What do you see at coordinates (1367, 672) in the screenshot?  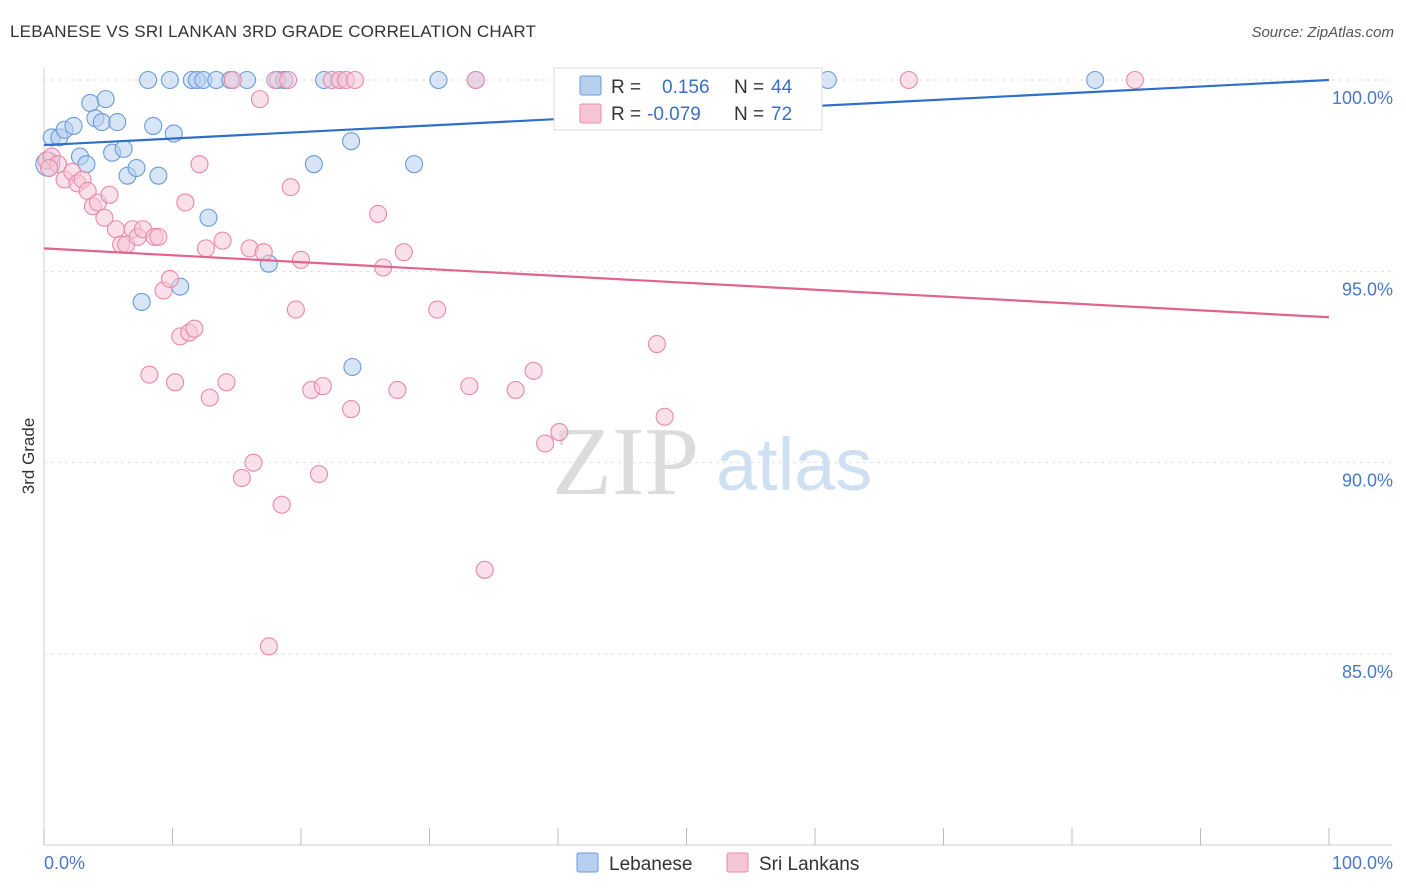 I see `y-tick-label-3: 85.0%` at bounding box center [1367, 672].